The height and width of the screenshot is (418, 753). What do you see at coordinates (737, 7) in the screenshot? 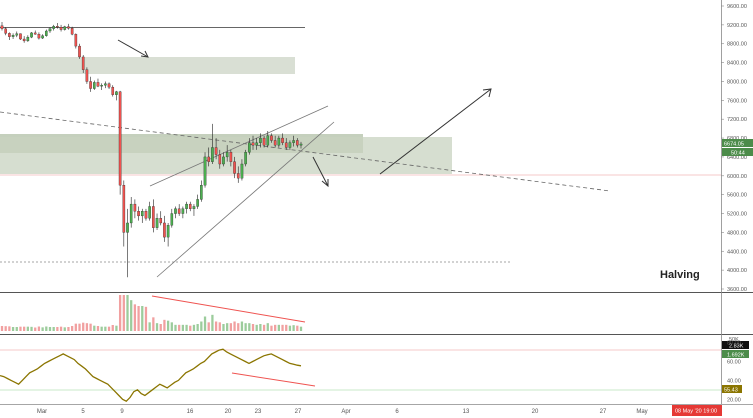
I see `price-tick-label: 9600.00` at bounding box center [737, 7].